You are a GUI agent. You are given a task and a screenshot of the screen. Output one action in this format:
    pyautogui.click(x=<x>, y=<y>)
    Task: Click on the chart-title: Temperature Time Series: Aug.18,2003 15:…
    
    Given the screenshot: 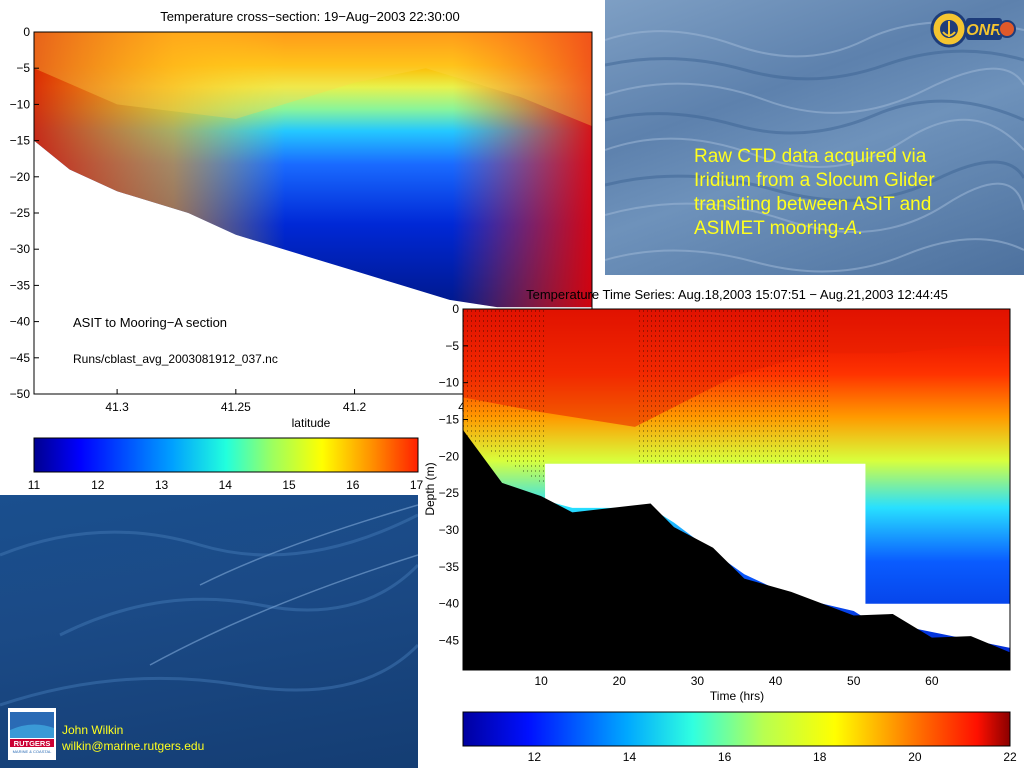 What is the action you would take?
    pyautogui.click(x=737, y=294)
    